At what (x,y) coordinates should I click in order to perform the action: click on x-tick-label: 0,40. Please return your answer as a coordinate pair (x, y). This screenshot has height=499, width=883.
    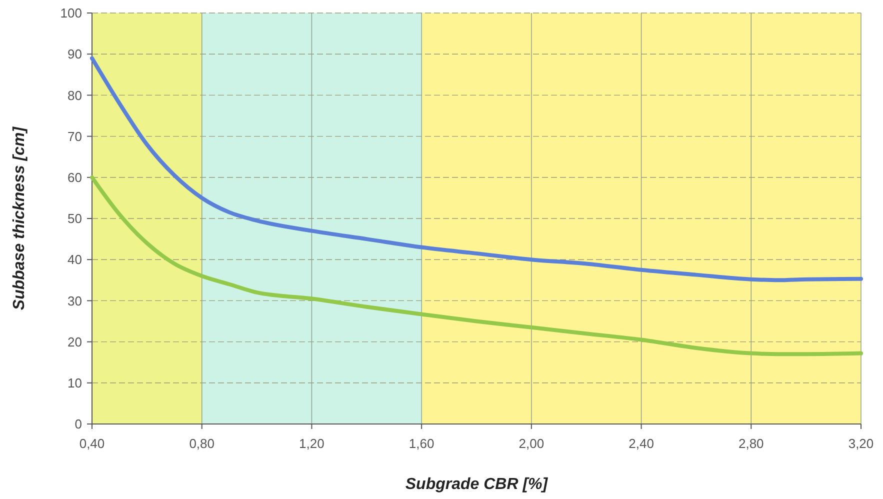
    Looking at the image, I should click on (92, 443).